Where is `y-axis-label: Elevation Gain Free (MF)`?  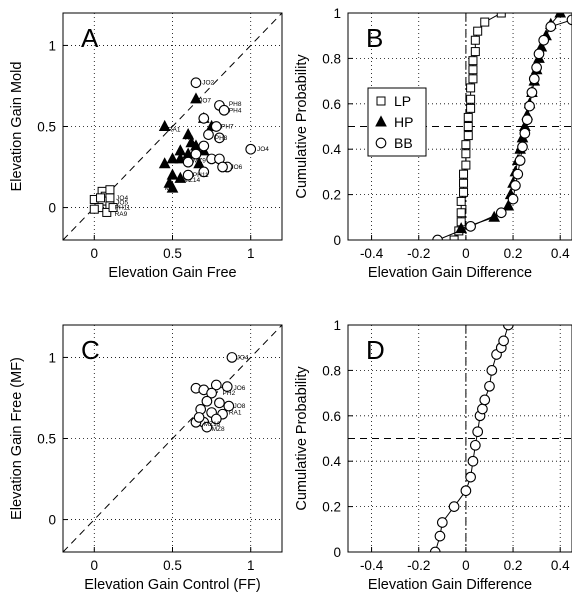 y-axis-label: Elevation Gain Free (MF) is located at coordinates (17, 438).